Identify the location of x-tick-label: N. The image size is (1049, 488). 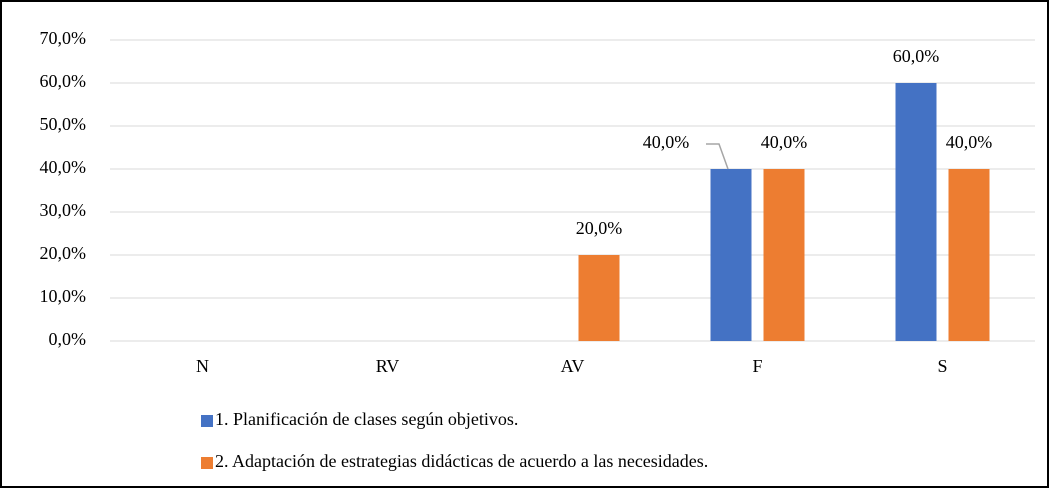
(202, 366).